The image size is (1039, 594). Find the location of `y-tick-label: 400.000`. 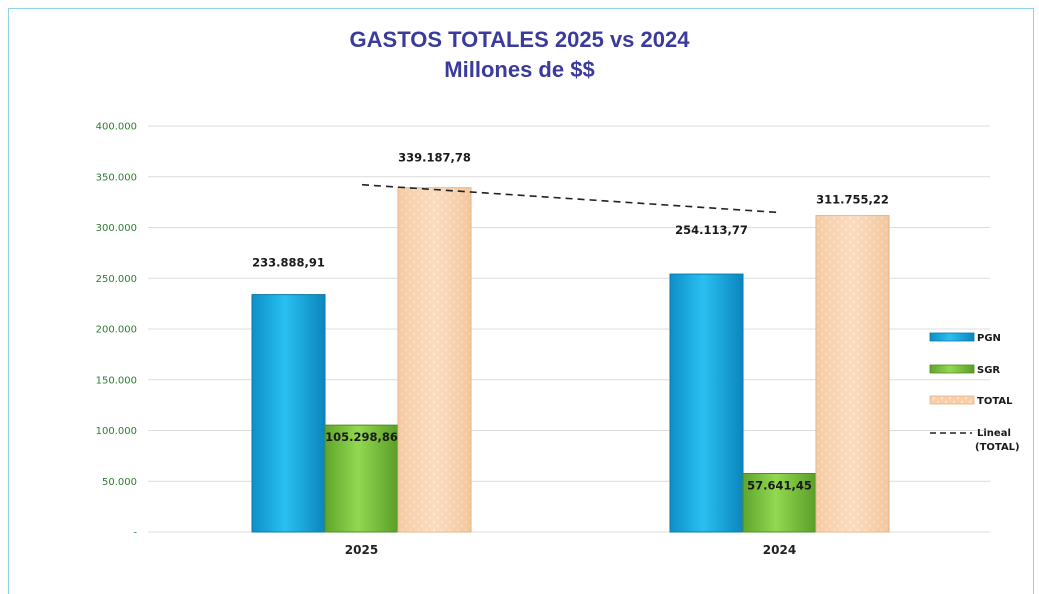

y-tick-label: 400.000 is located at coordinates (116, 127).